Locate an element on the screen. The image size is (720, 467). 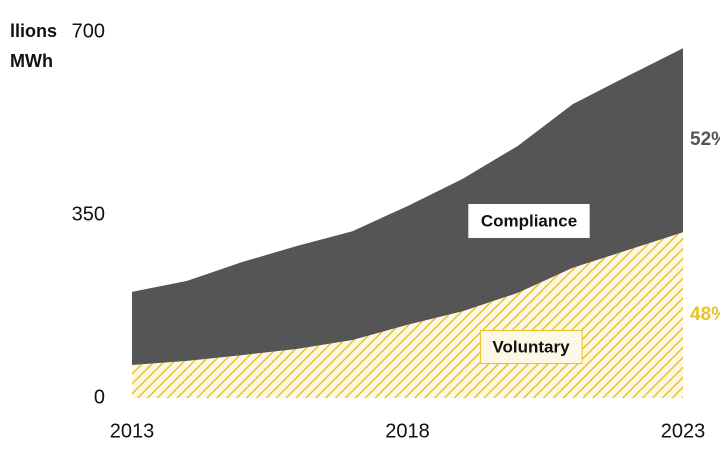
y-axis-title: MWh is located at coordinates (31, 61).